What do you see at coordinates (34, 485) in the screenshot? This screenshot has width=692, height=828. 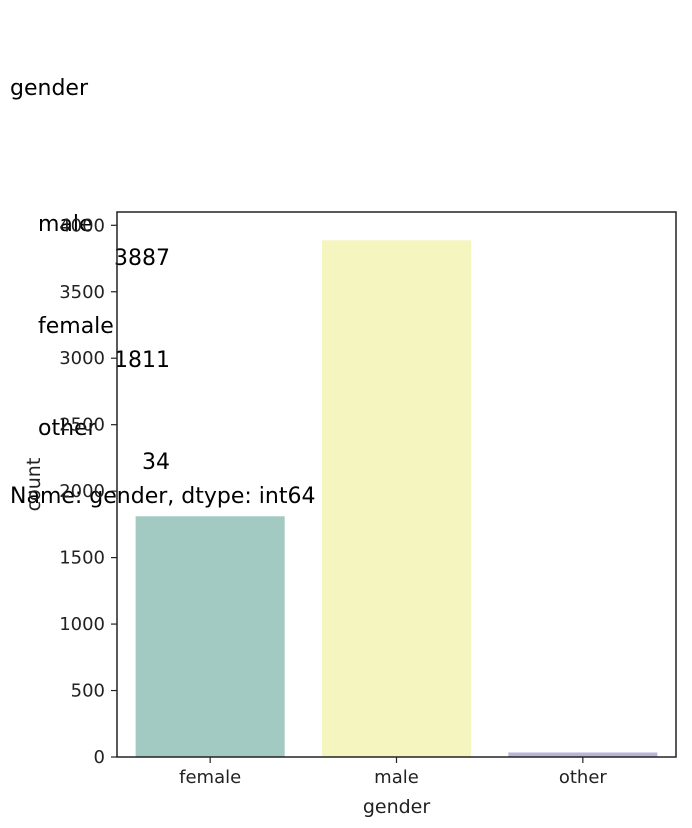 I see `y-axis-label: count` at bounding box center [34, 485].